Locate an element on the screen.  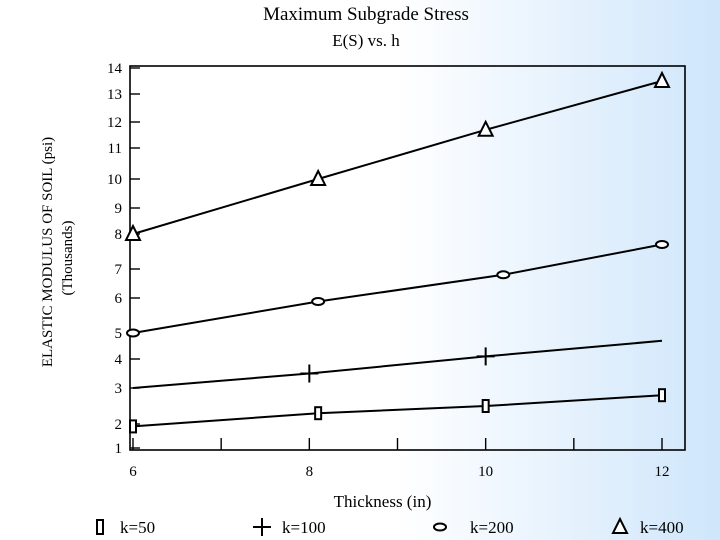
x-tick-label: 12 is located at coordinates (662, 472).